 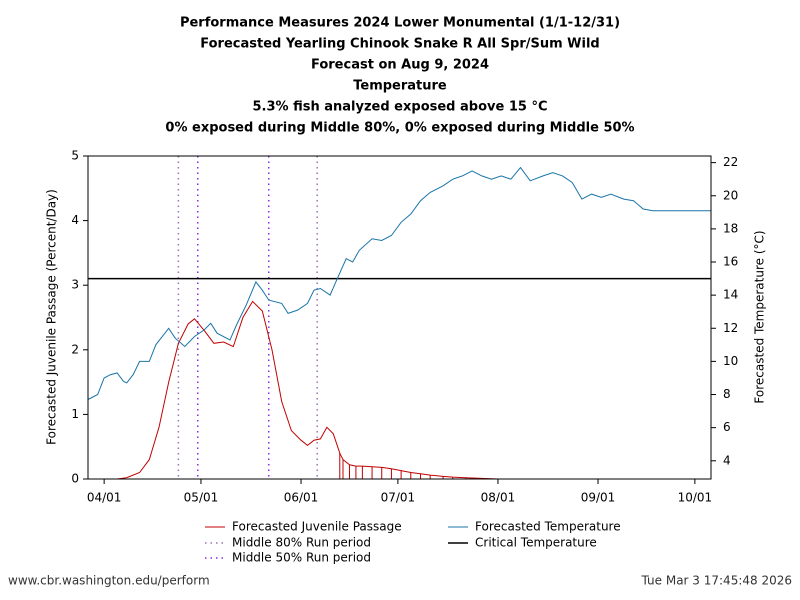 What do you see at coordinates (730, 262) in the screenshot?
I see `y2-tick-label: 16` at bounding box center [730, 262].